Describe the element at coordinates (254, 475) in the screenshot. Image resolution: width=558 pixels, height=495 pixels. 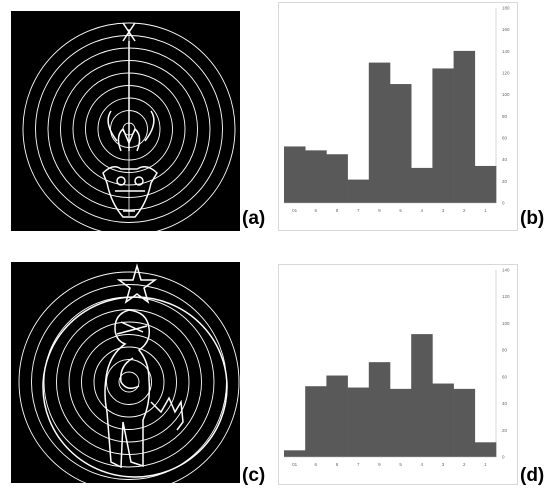
I see `panel-c-label: (c)` at that location.